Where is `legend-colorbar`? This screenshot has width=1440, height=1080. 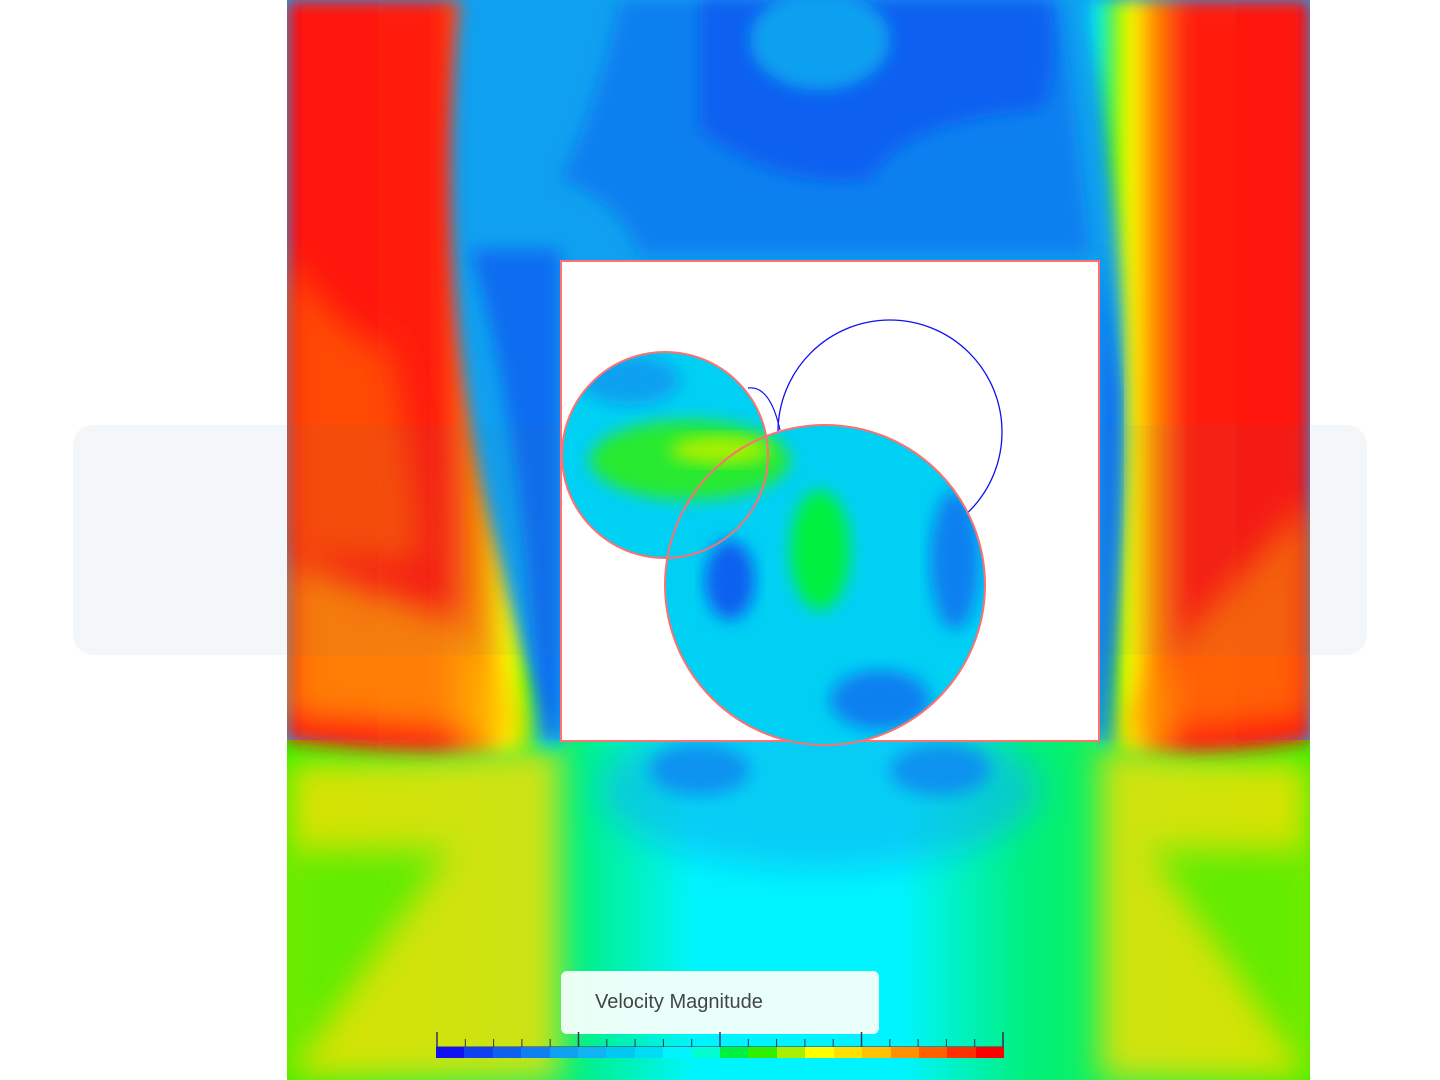 legend-colorbar is located at coordinates (720, 1052).